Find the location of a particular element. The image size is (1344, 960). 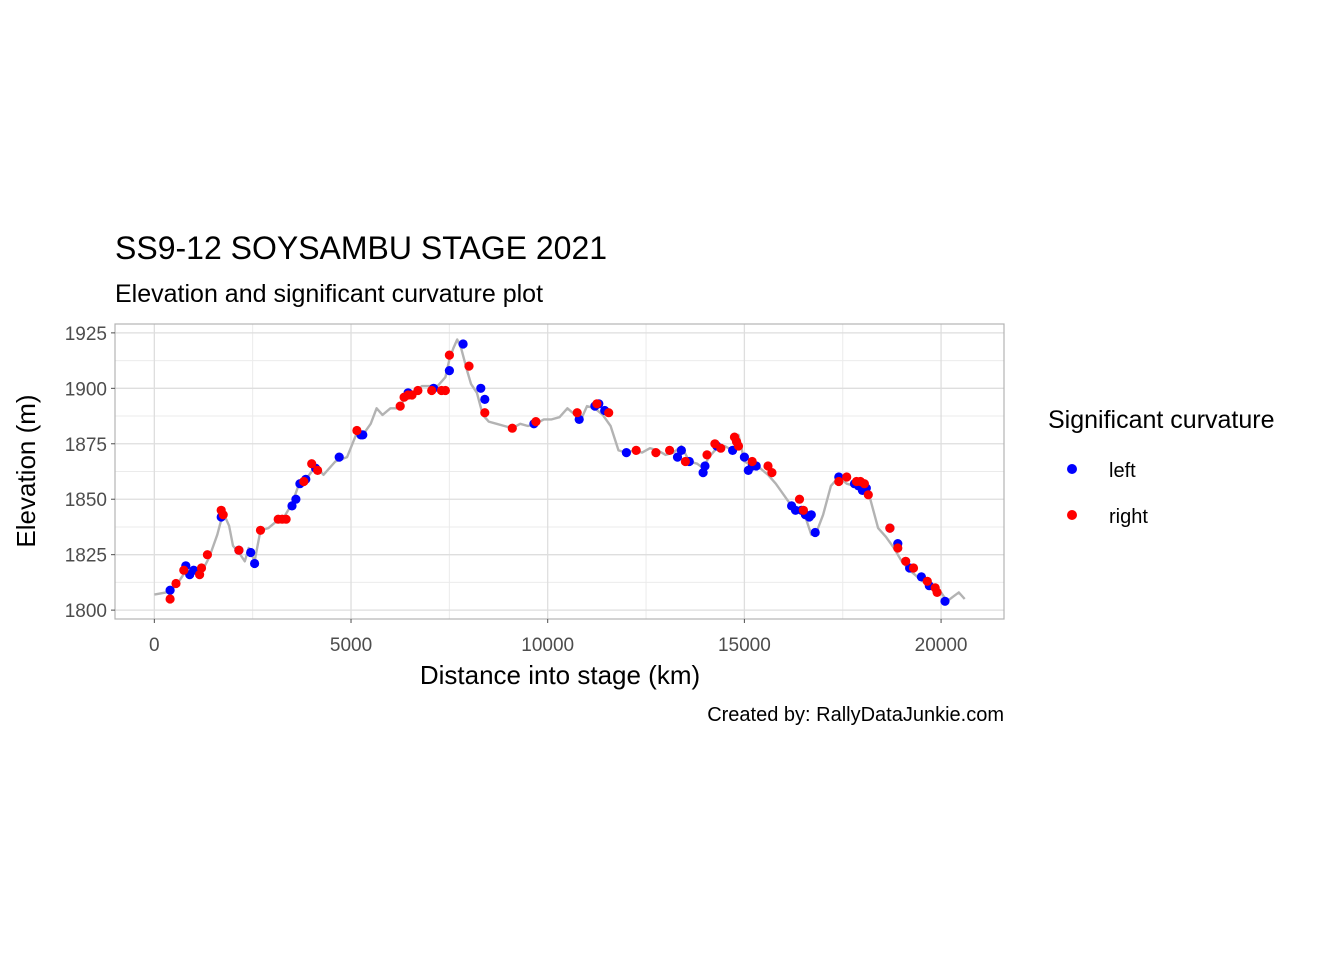

chart-title: SS9-12 SOYSAMBU STAGE 2021 is located at coordinates (361, 248).